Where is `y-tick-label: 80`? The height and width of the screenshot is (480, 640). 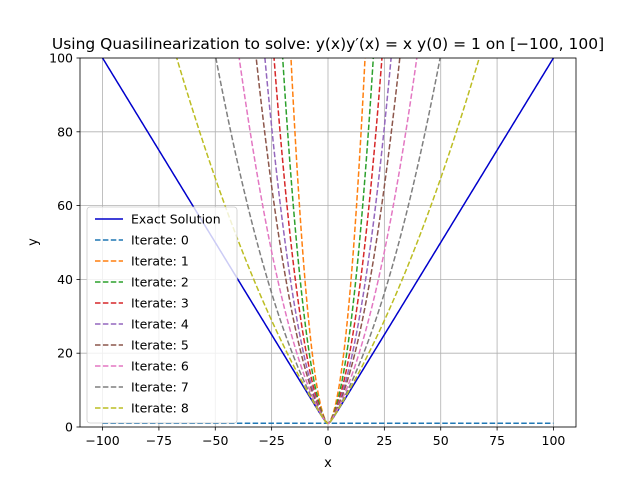 y-tick-label: 80 is located at coordinates (65, 131).